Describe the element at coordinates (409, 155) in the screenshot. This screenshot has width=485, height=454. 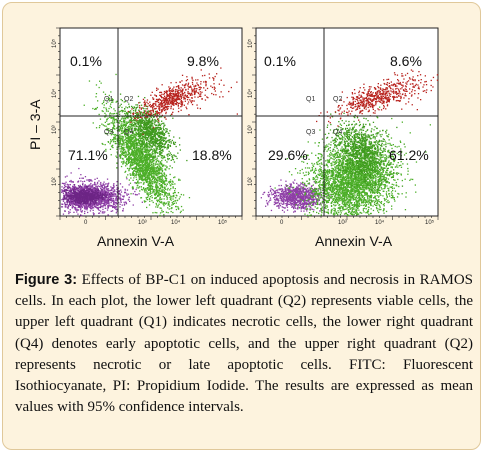
I see `plot-right-q4-percent: 61.2%` at that location.